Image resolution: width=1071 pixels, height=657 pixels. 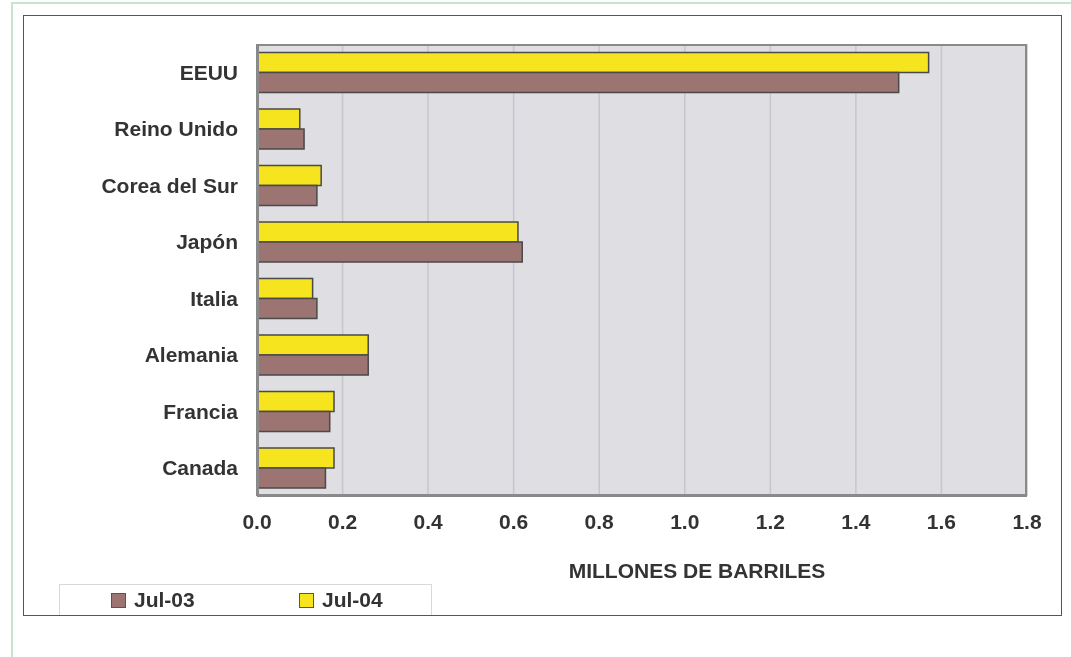 What do you see at coordinates (207, 242) in the screenshot?
I see `y-tick-label: Japón` at bounding box center [207, 242].